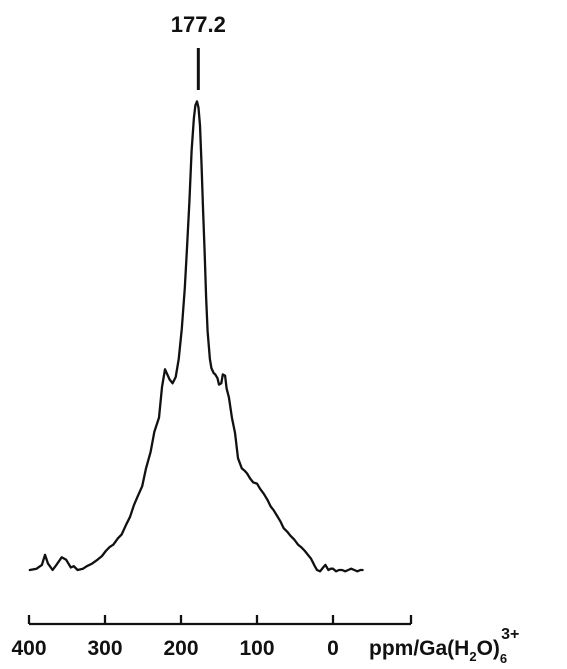 The width and height of the screenshot is (567, 669). I want to click on x-axis-unit-label: ppm/Ga(H2O)6 3+, so click(444, 646).